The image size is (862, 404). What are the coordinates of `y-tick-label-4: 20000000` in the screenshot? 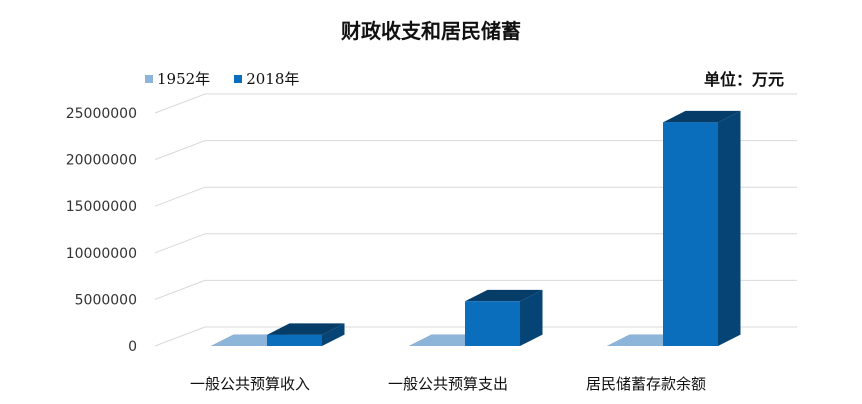 It's located at (101, 161).